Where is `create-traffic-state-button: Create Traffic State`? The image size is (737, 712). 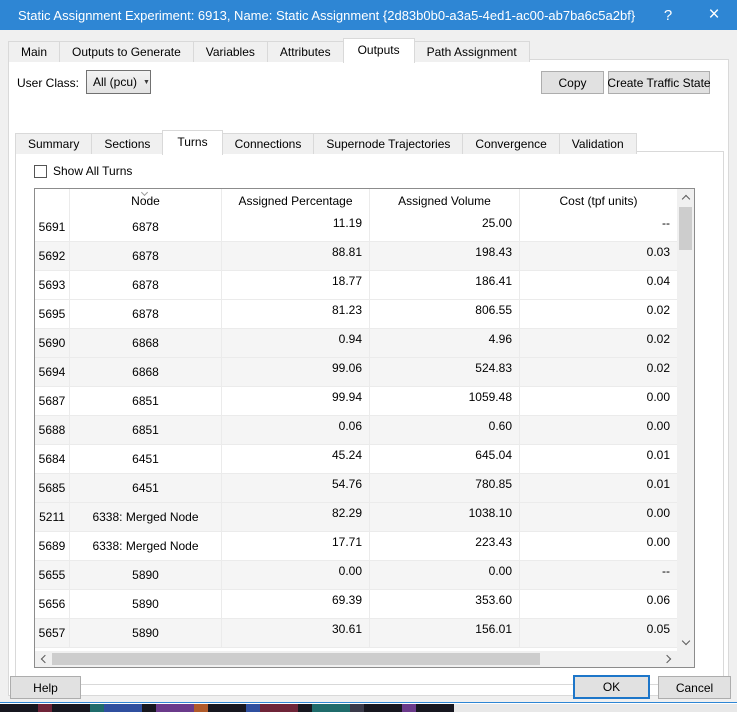 create-traffic-state-button: Create Traffic State is located at coordinates (659, 82).